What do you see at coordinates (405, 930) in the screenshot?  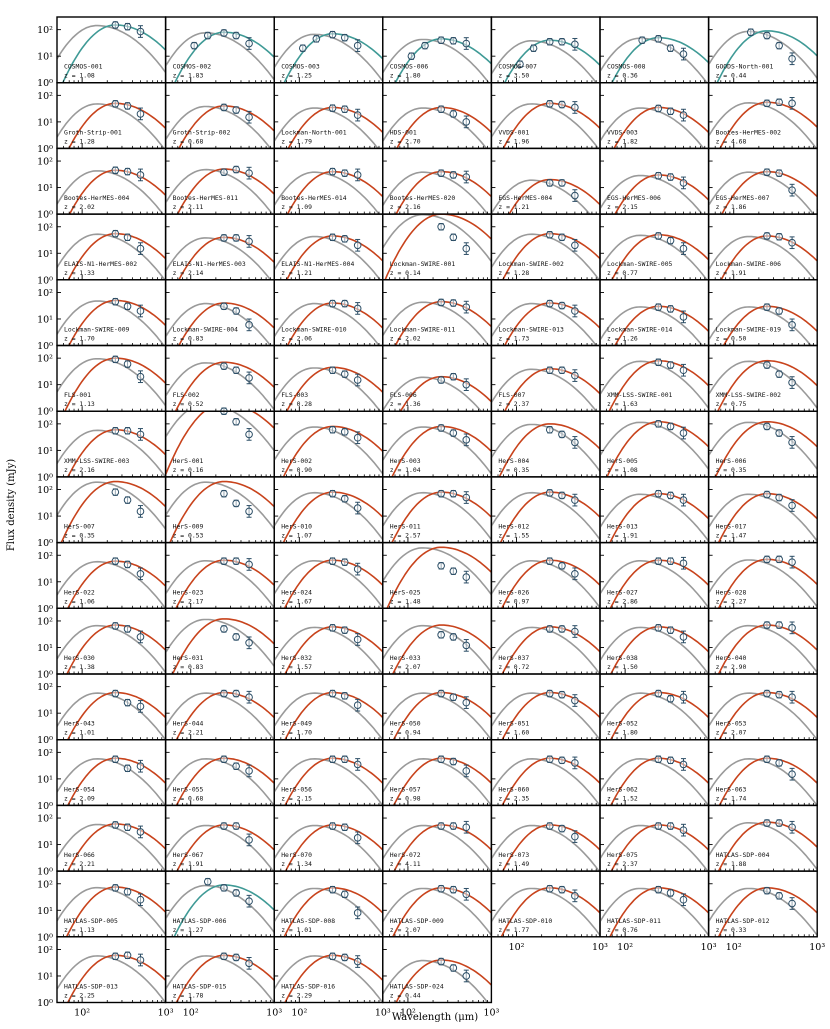 I see `panel-redshift: z = 2.07` at bounding box center [405, 930].